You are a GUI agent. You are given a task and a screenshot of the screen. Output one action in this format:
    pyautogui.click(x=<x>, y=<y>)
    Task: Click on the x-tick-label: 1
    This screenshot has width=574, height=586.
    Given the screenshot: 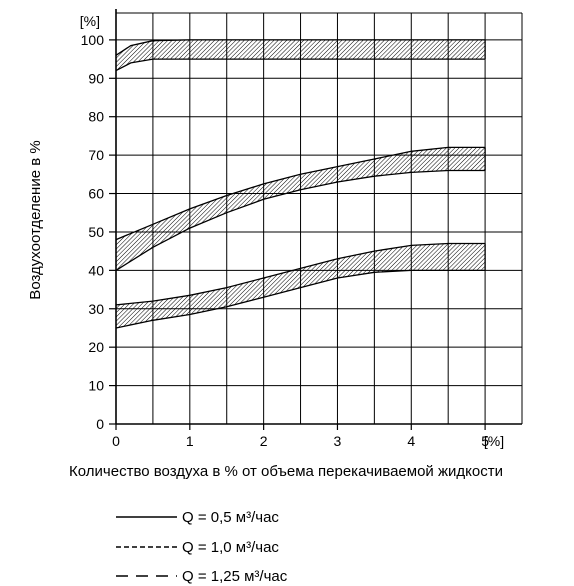 What is the action you would take?
    pyautogui.click(x=190, y=441)
    